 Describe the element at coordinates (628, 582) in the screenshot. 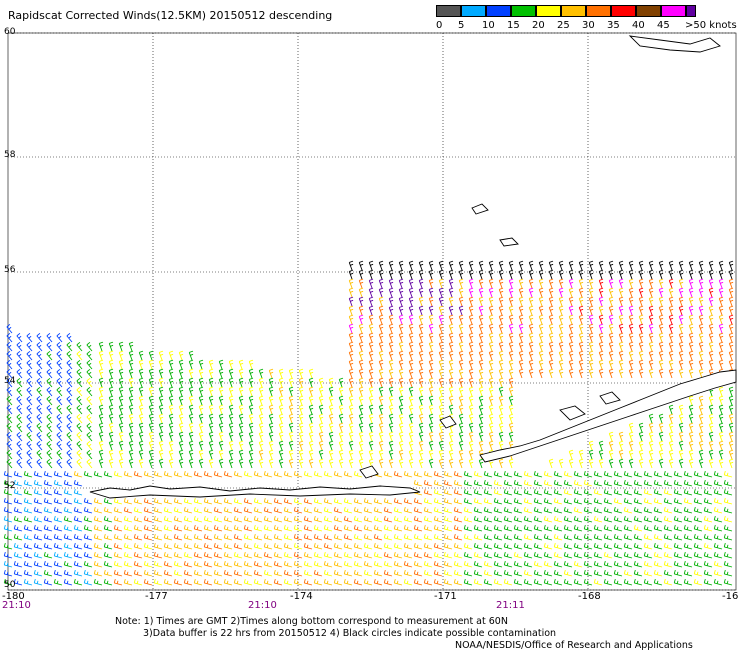

I see `wind-barb-2084` at that location.